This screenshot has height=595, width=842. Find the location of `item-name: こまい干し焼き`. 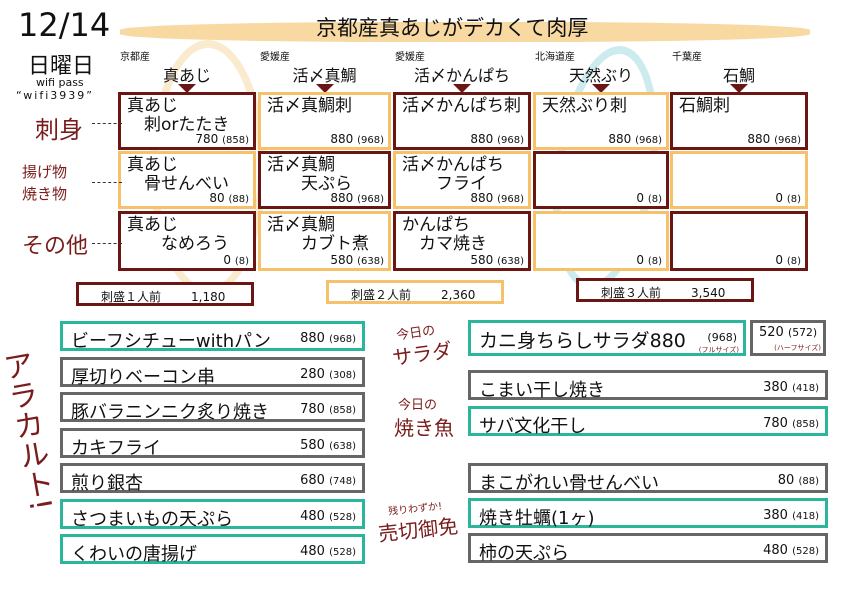

item-name: こまい干し焼き is located at coordinates (542, 390).